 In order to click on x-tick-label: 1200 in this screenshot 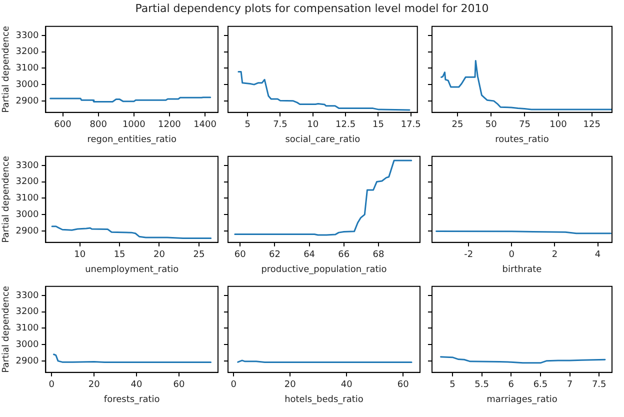, I will do `click(170, 125)`.